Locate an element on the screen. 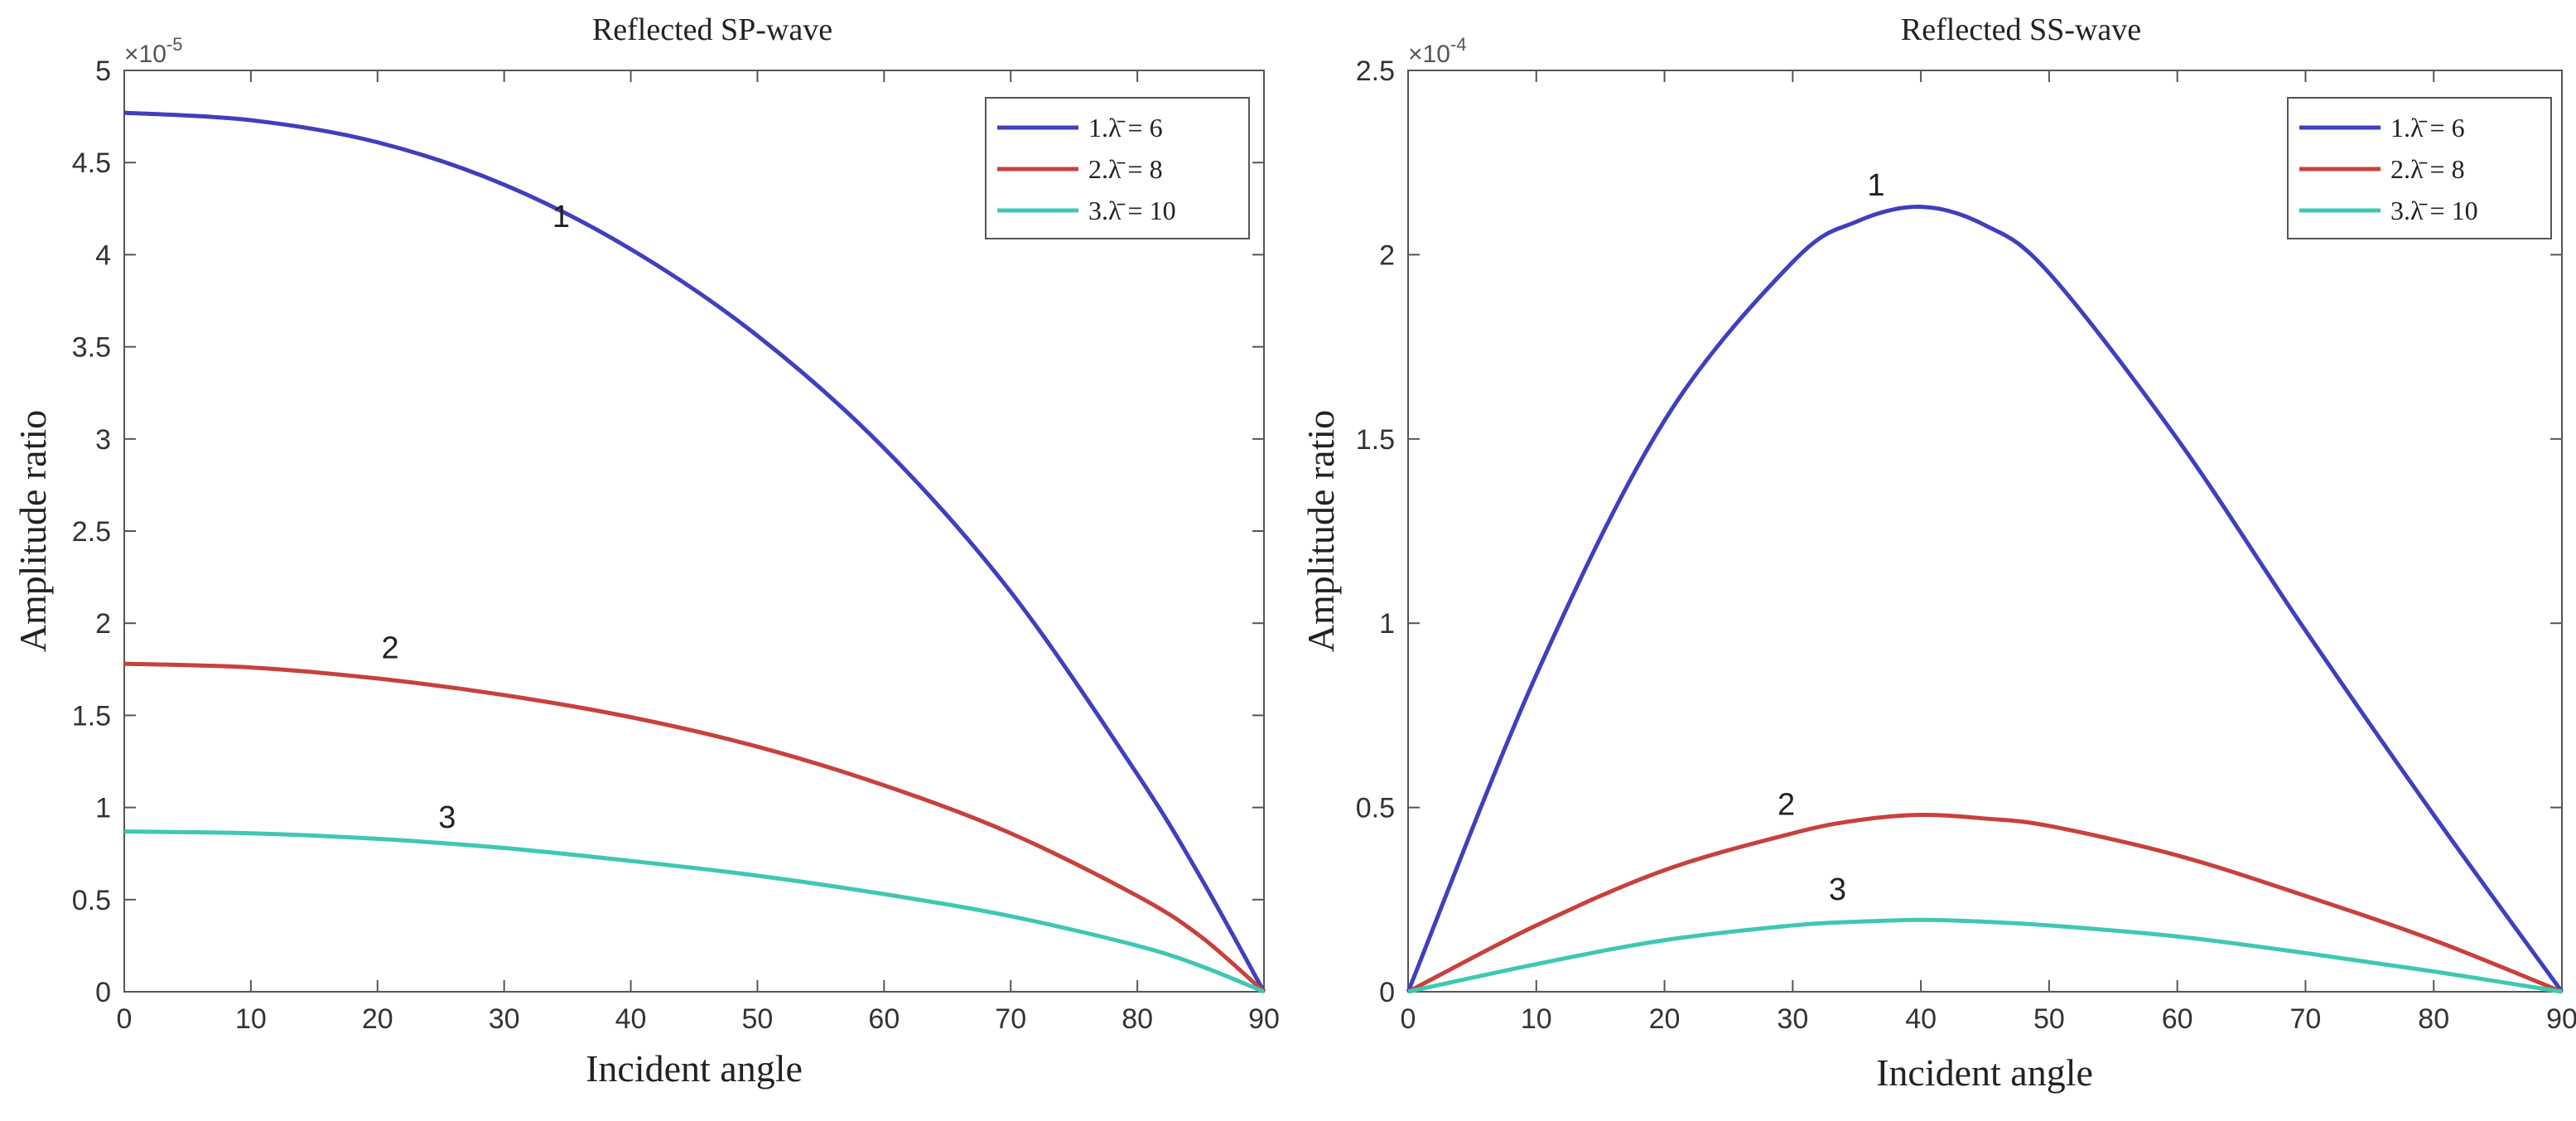  y-exponent-label: ×10⁻⁴ is located at coordinates (1437, 51).